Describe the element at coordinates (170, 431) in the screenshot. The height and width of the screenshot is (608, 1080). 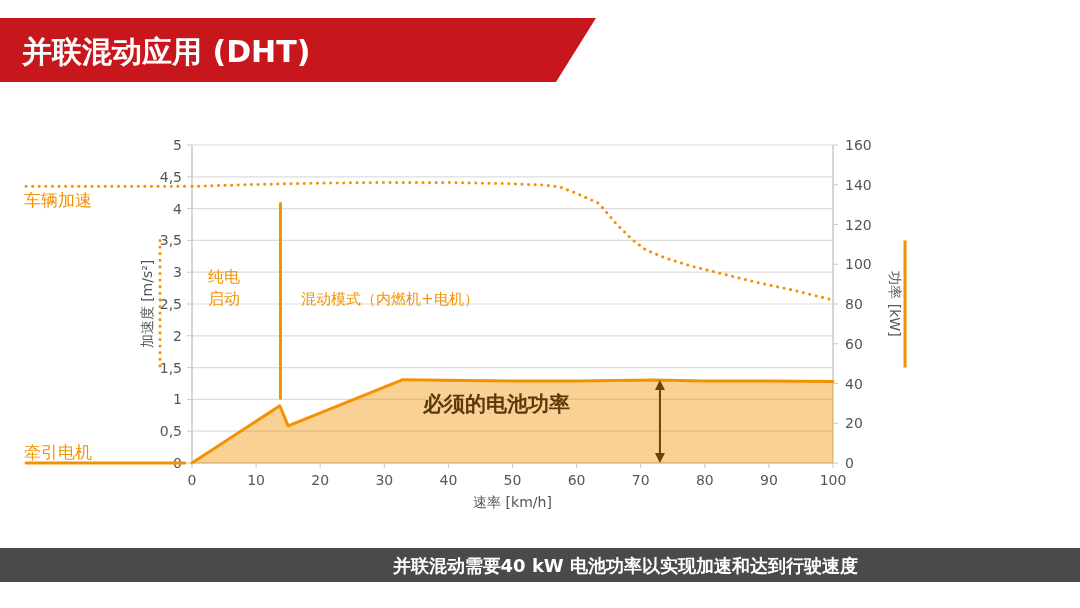
I see `y-tick-label: 0,5` at that location.